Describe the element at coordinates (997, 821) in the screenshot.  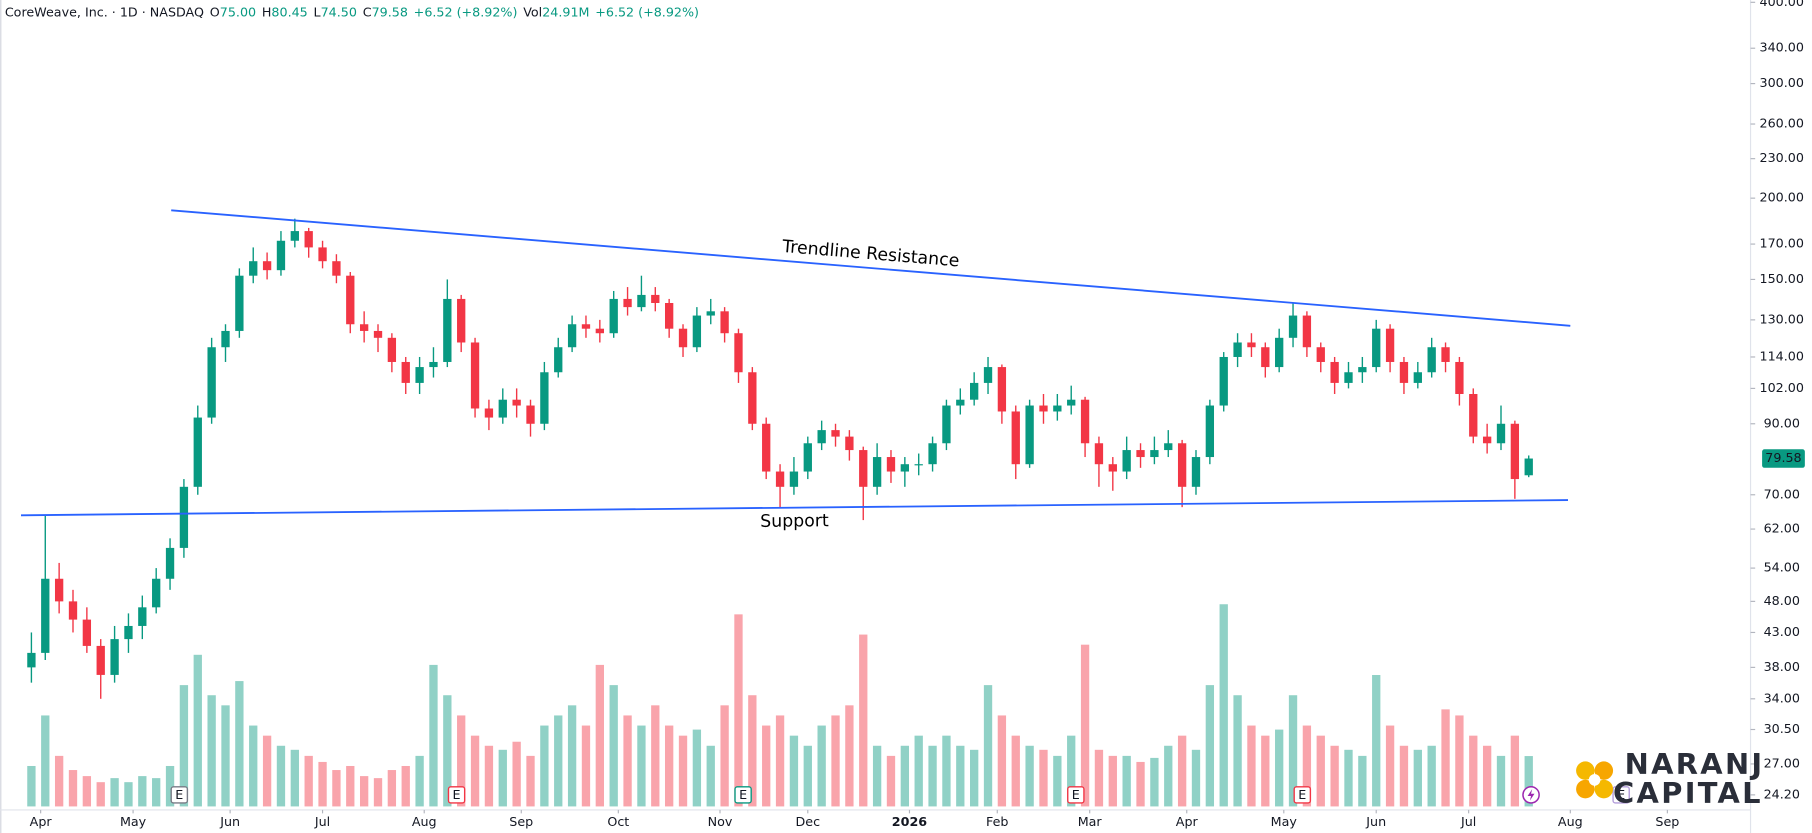
I see `x-tick-label: Feb` at that location.